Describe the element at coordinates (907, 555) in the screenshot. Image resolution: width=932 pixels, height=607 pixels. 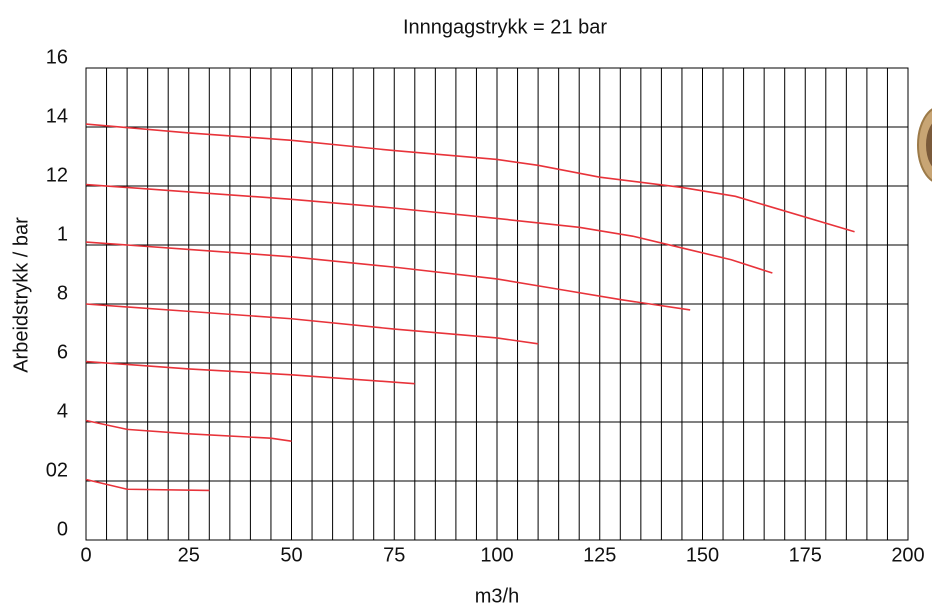
I see `x-tick-label: 200` at that location.